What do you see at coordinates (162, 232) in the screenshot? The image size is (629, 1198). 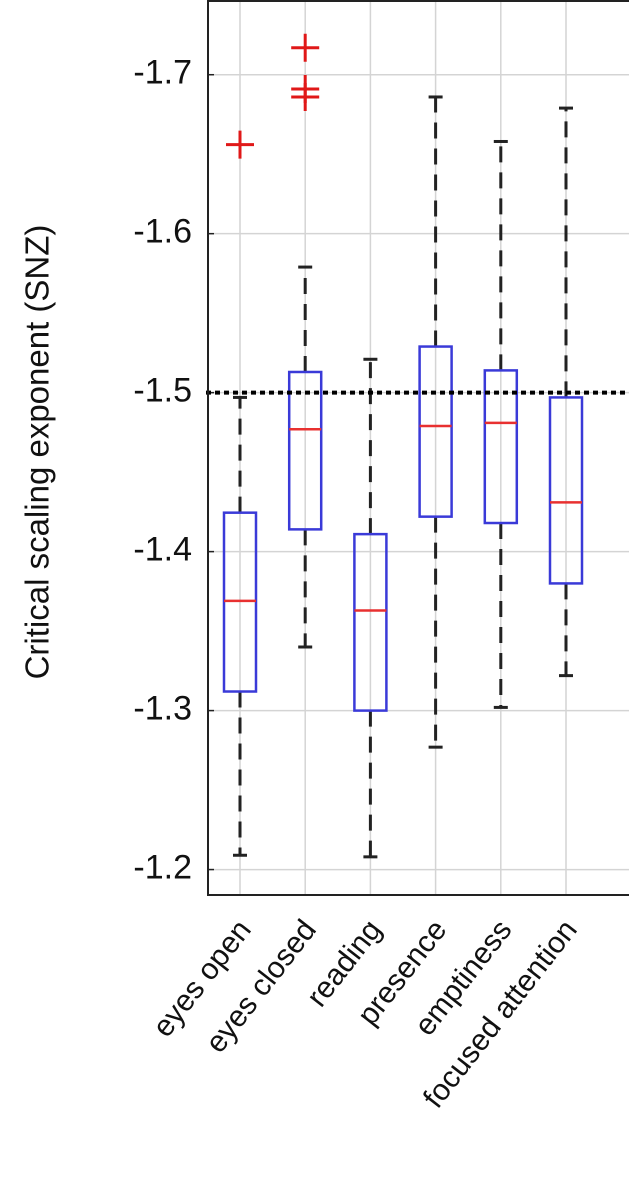 I see `y-tick-label: -1.6` at bounding box center [162, 232].